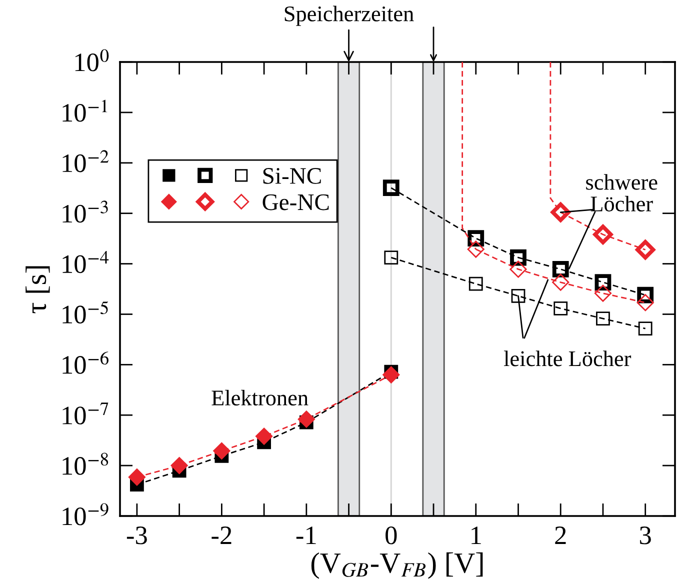  I want to click on y-tick-label: 10$^{−9}$, so click(85, 514).